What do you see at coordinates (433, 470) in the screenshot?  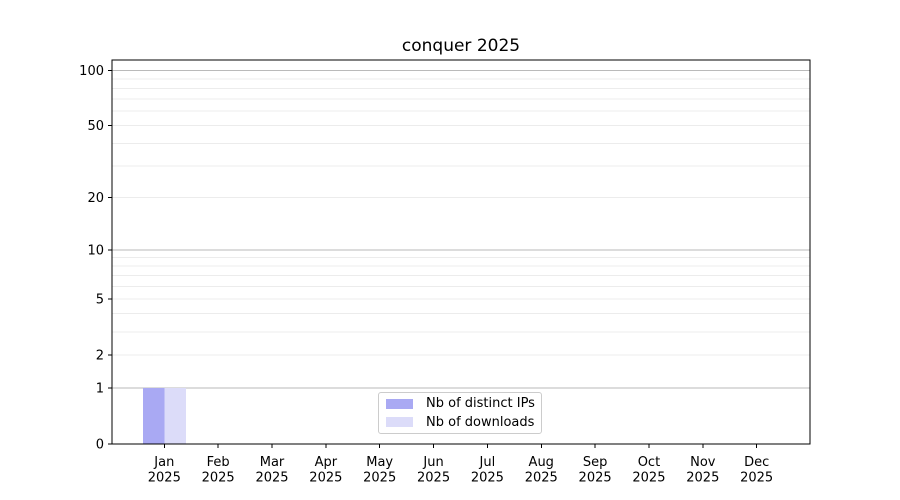 I see `x-tick-label: Jun 2025` at bounding box center [433, 470].